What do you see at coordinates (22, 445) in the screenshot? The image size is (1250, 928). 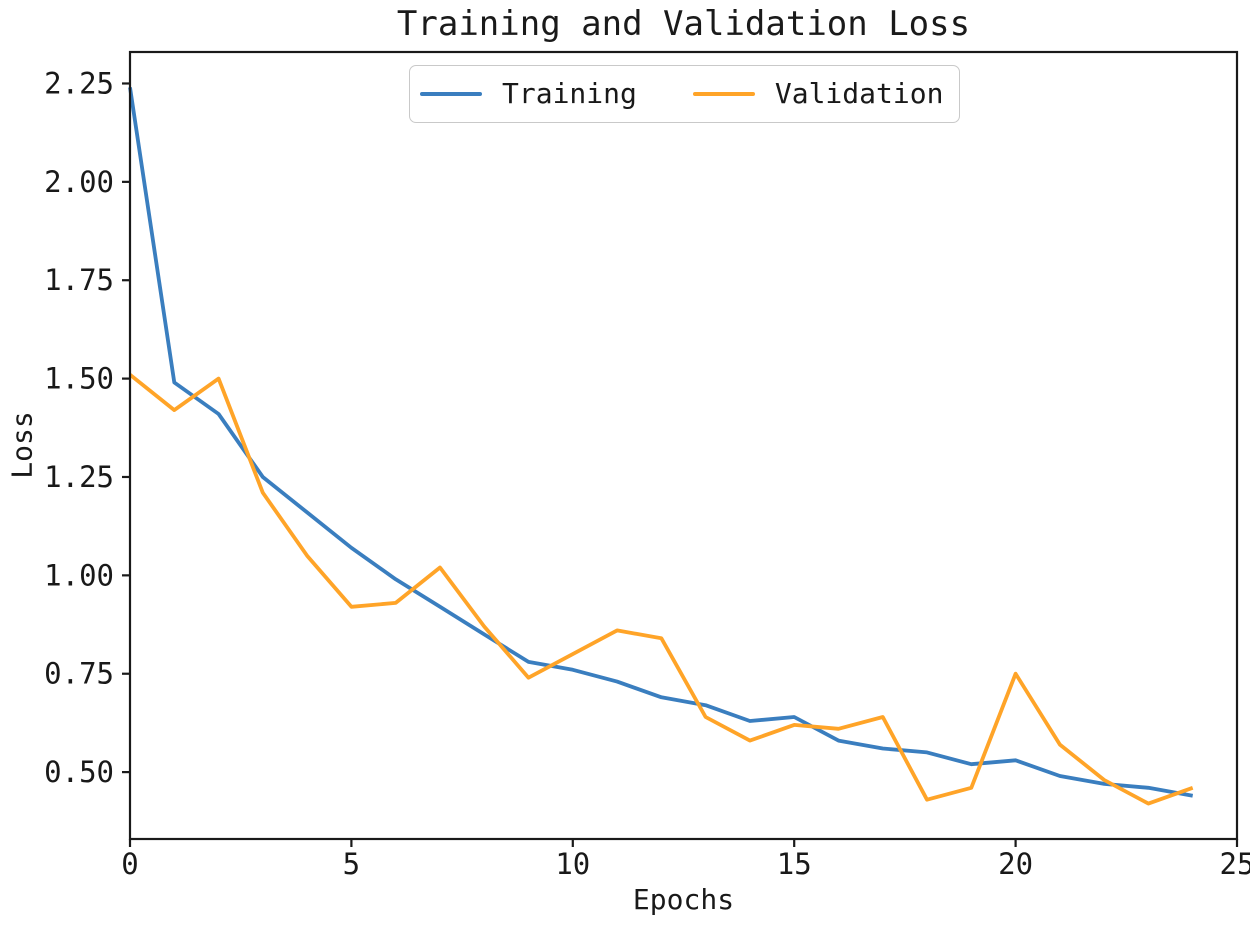 I see `y-axis-label: Loss` at bounding box center [22, 445].